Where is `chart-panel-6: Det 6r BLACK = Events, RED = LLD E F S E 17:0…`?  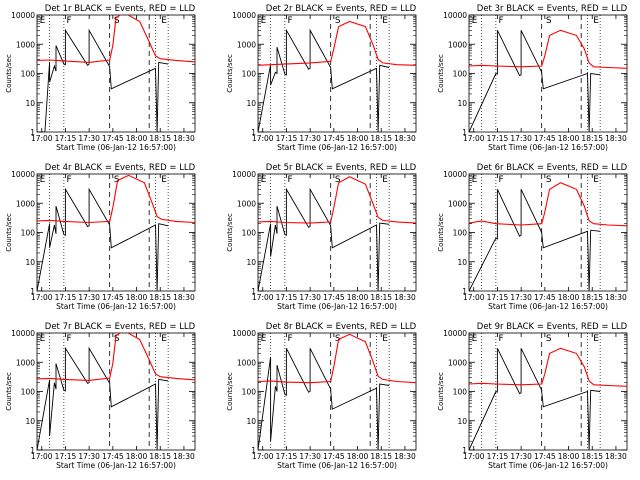 chart-panel-6: Det 6r BLACK = Events, RED = LLD E F S E 17:0… is located at coordinates (532, 237).